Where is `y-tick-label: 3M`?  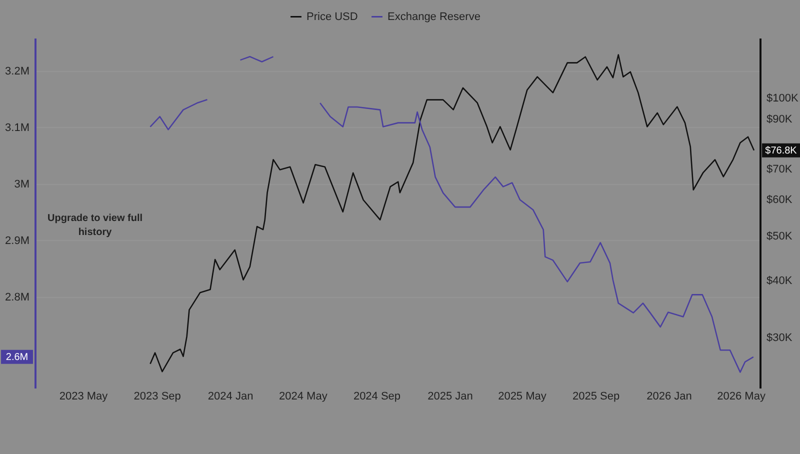
y-tick-label: 3M is located at coordinates (22, 184).